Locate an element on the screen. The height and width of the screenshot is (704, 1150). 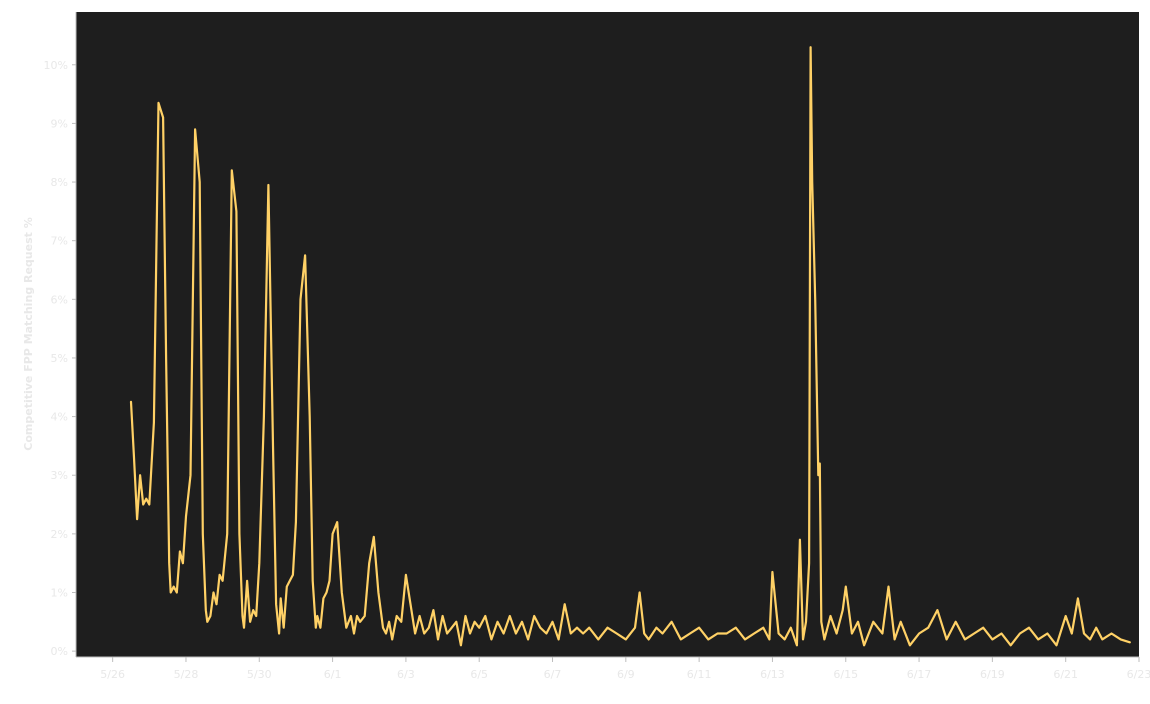
x-tick-label: 5/30 is located at coordinates (259, 674).